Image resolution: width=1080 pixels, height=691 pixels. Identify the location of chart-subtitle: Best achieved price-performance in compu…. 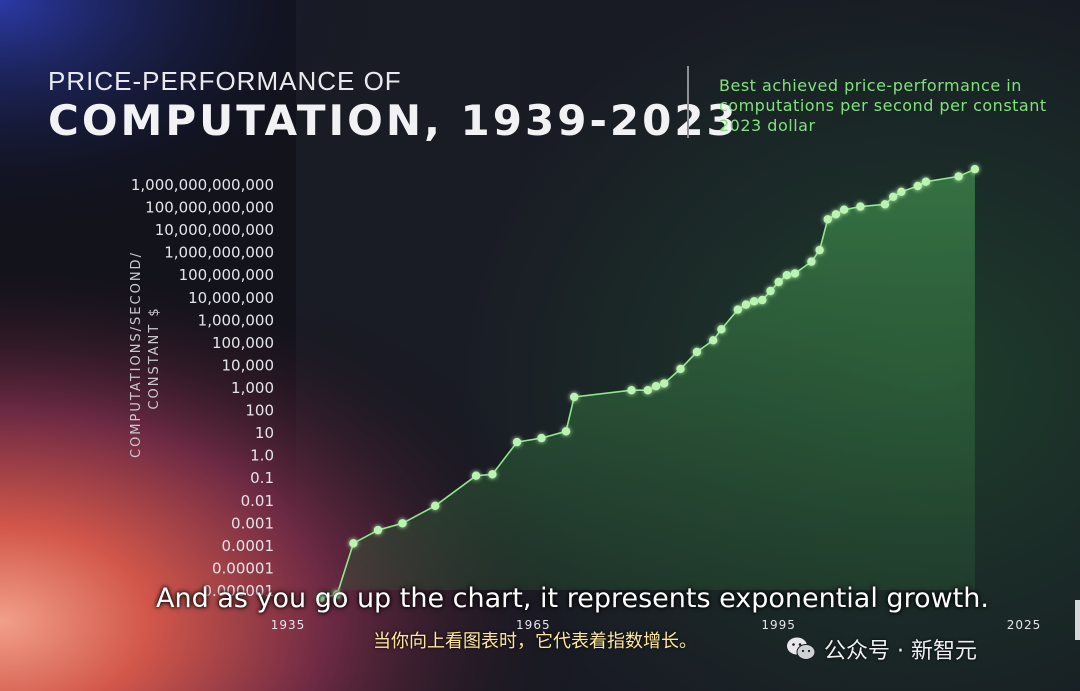
(883, 105).